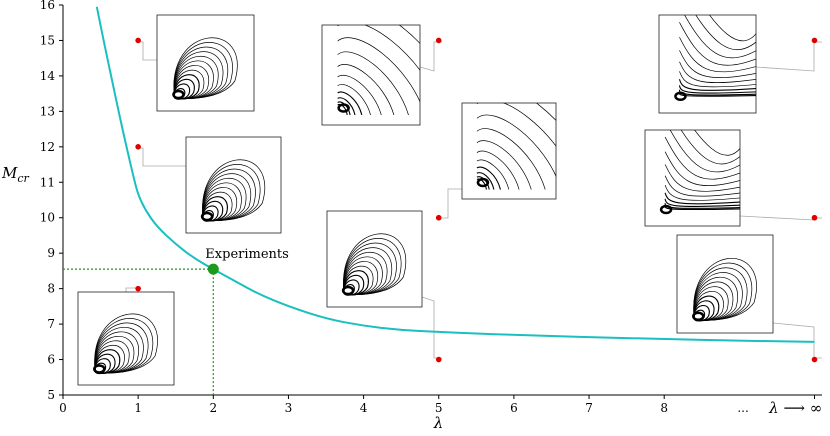 This screenshot has height=436, width=830. I want to click on x-tick-label: 2, so click(213, 408).